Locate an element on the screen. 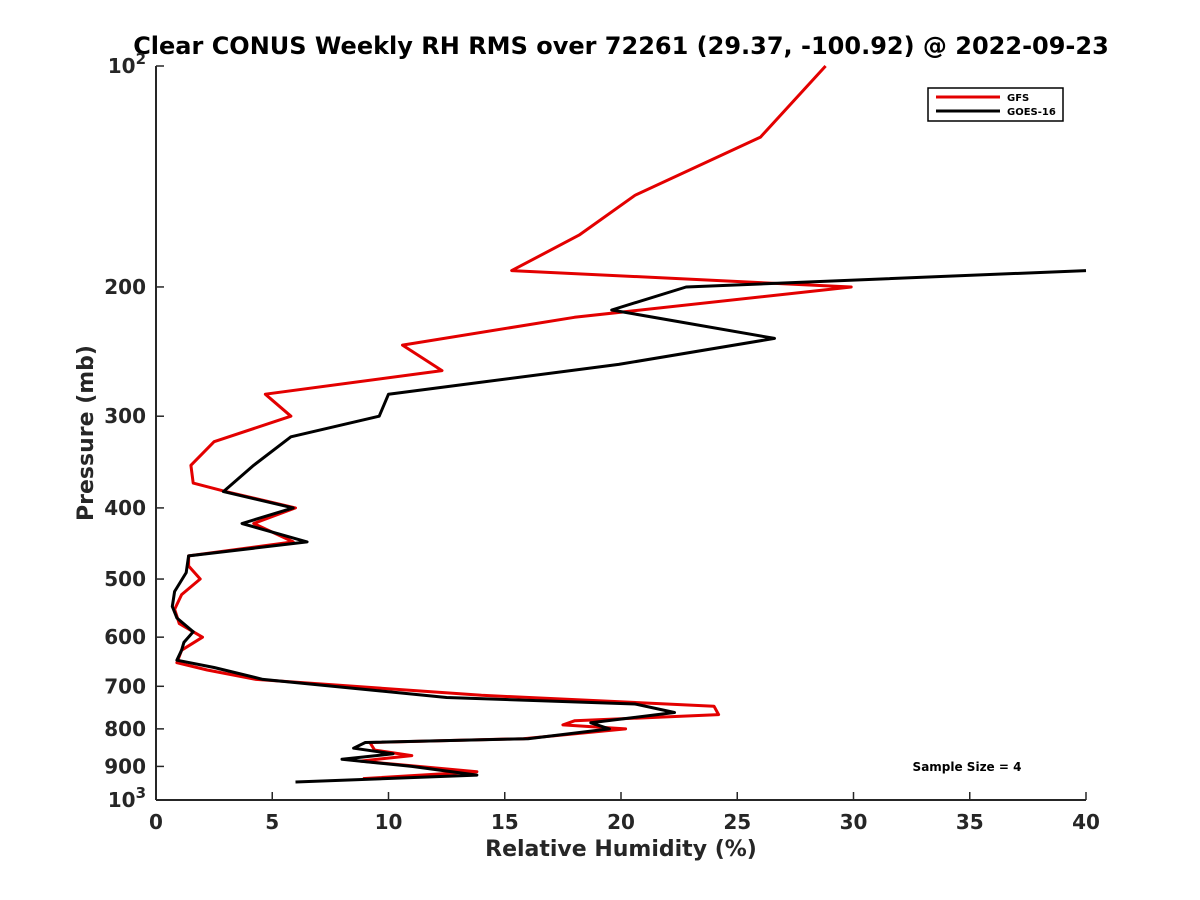 The width and height of the screenshot is (1200, 900). legend: GFS GOES-16 is located at coordinates (995, 104).